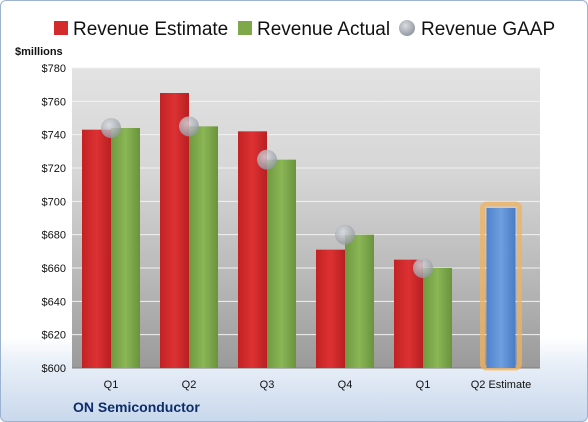  Describe the element at coordinates (150, 29) in the screenshot. I see `legend-label-estimate: Revenue Estimate` at that location.